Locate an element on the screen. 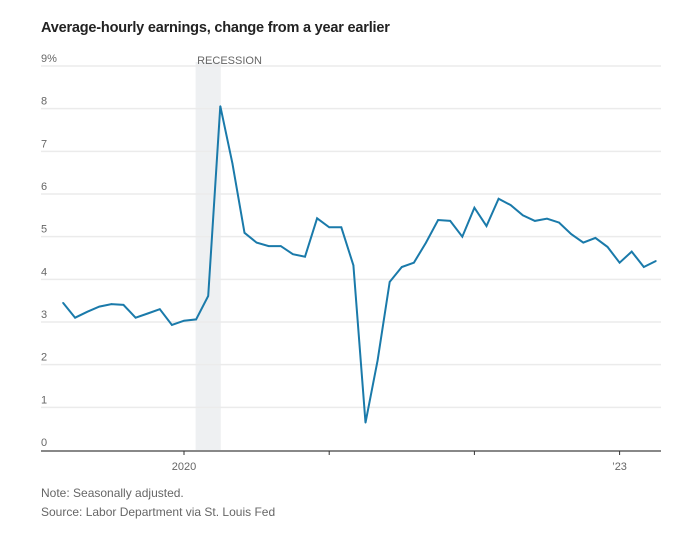 This screenshot has height=534, width=675. y-tick-label: 5 is located at coordinates (44, 230).